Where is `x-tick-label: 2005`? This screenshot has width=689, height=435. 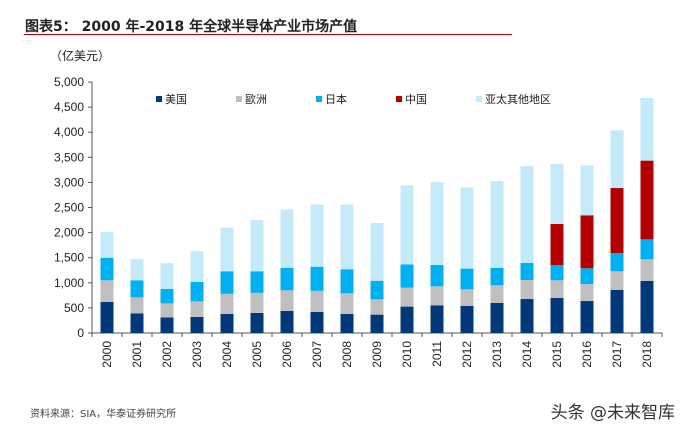 x-tick-label: 2005 is located at coordinates (257, 354).